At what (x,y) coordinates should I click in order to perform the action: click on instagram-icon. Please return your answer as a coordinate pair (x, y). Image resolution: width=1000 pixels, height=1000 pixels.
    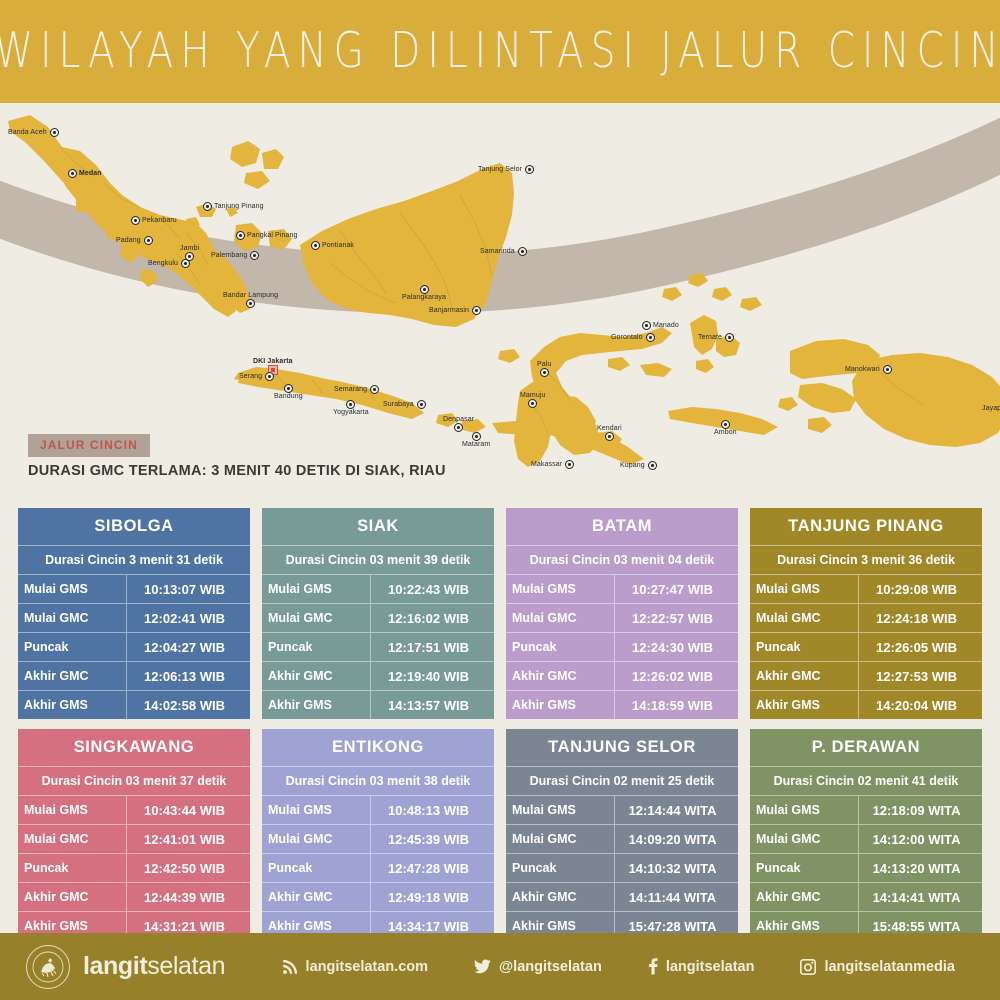
    Looking at the image, I should click on (808, 966).